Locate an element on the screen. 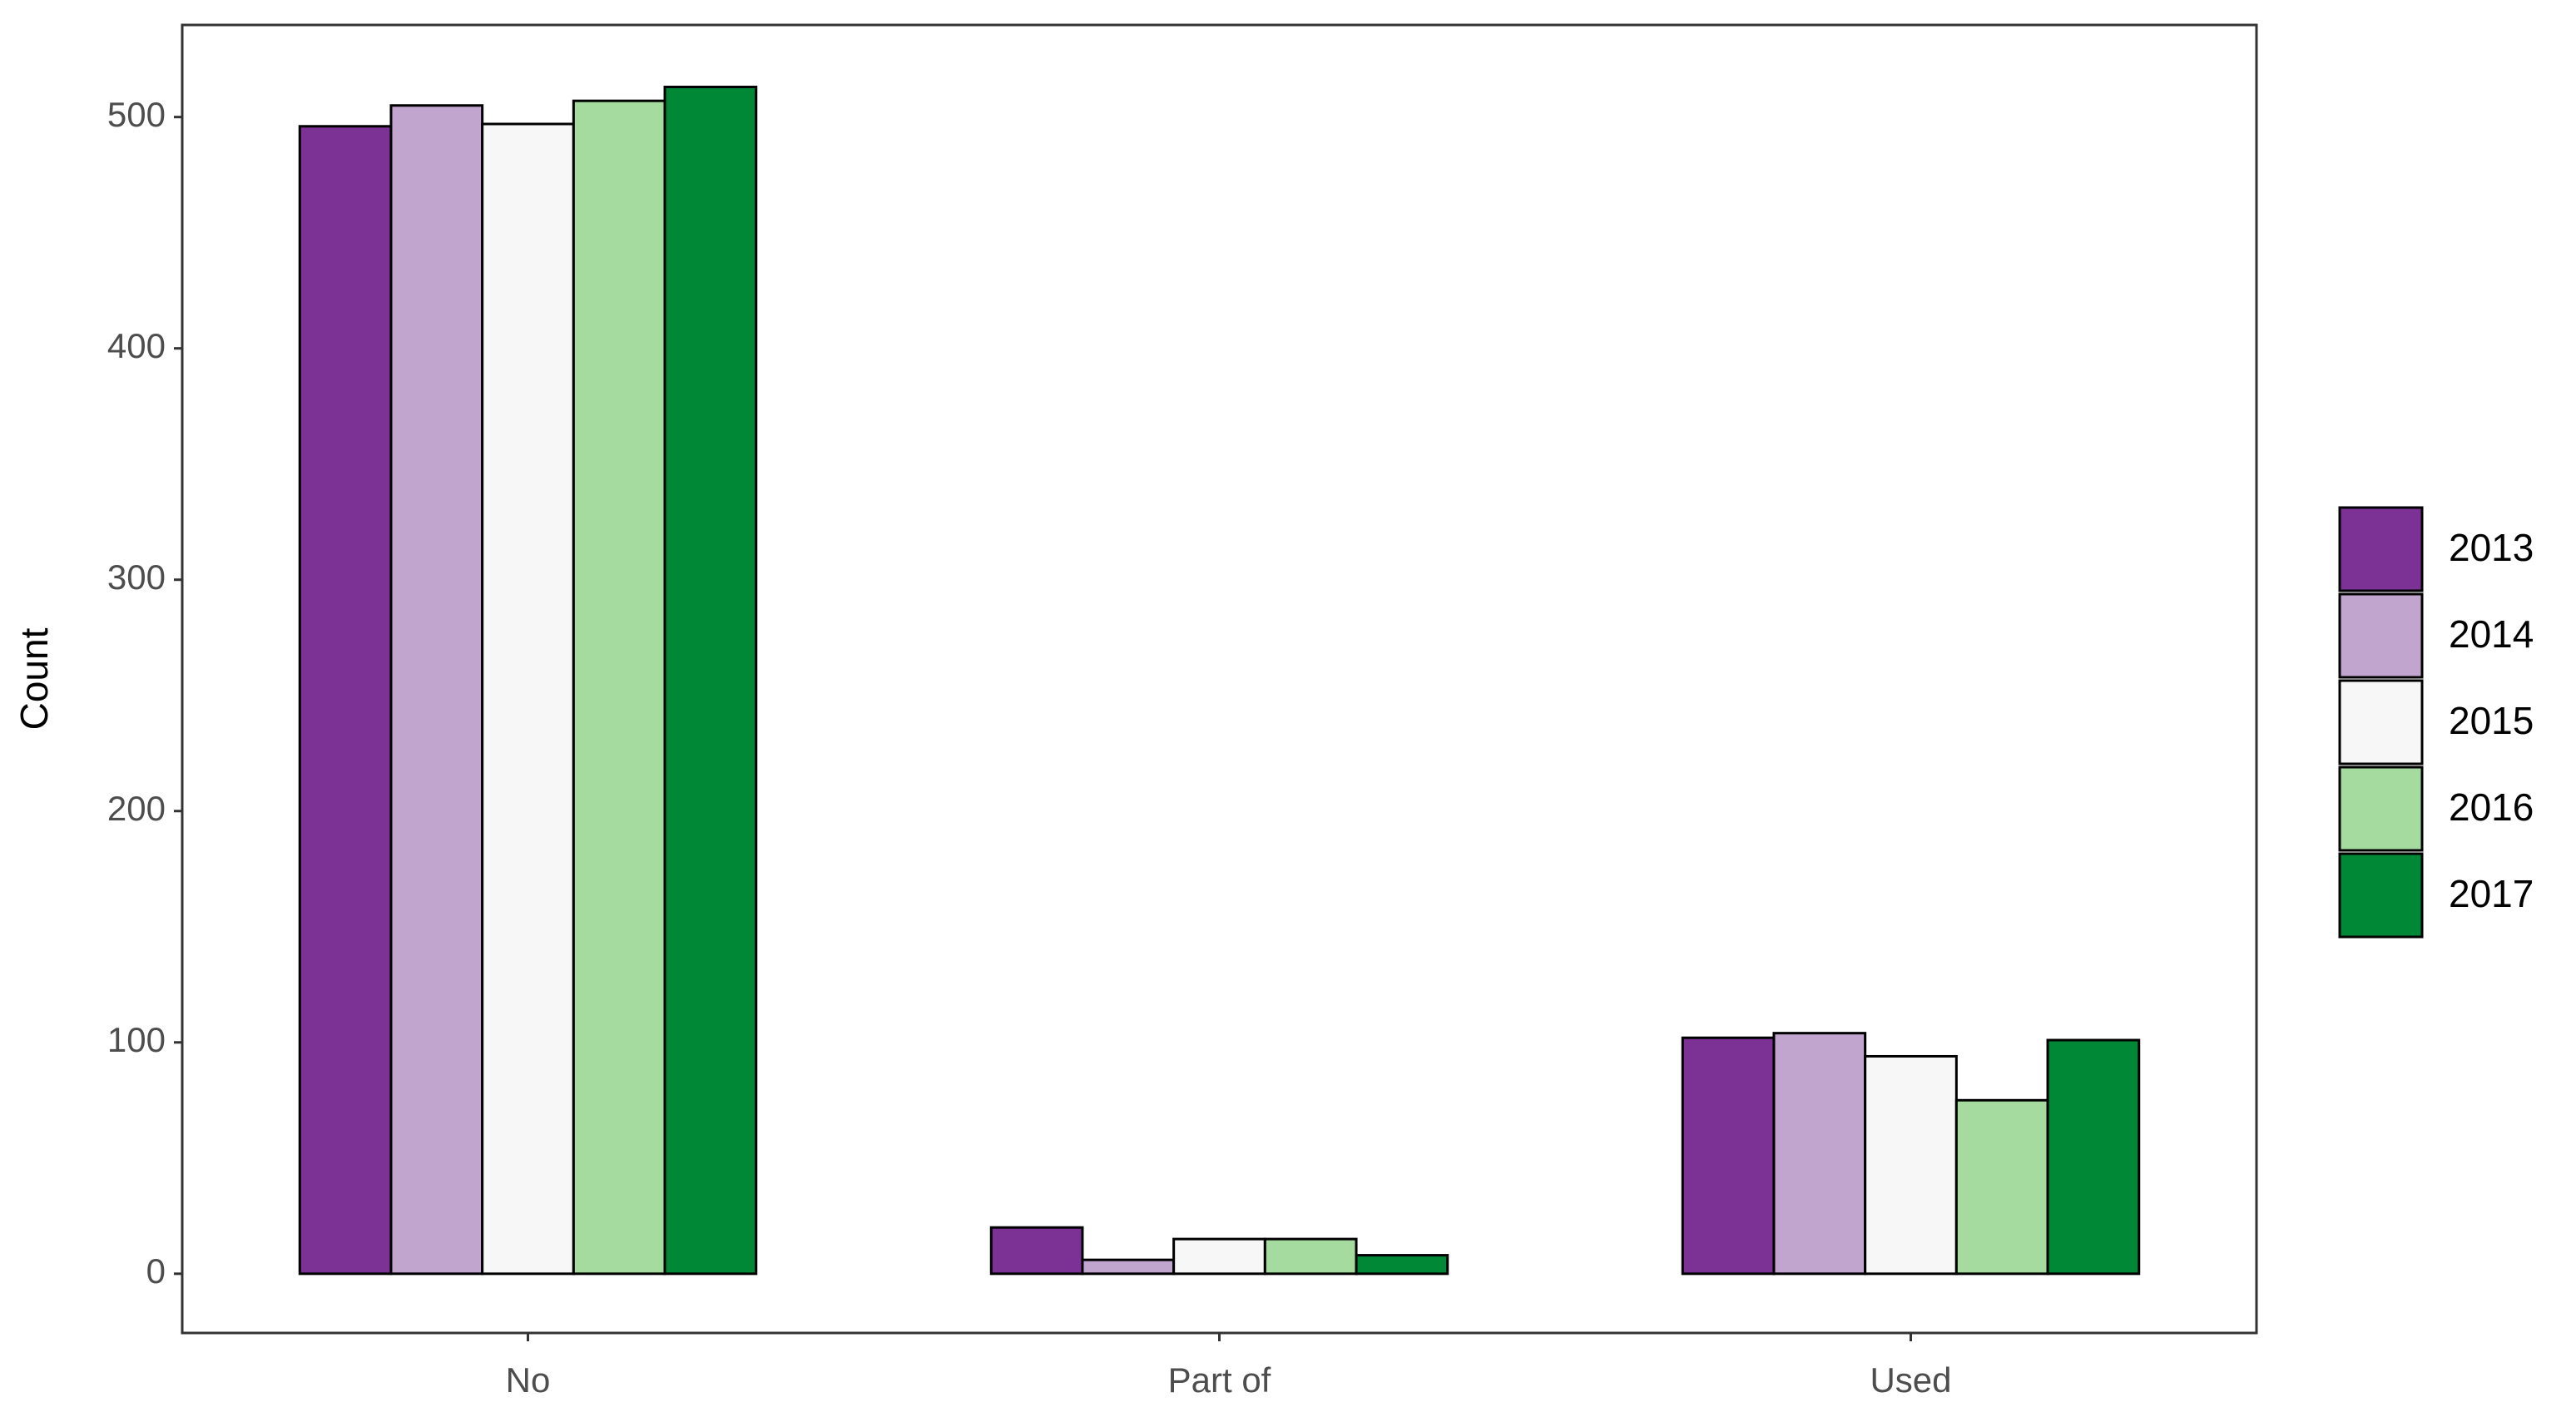 This screenshot has height=1422, width=2576. y-tick-label: 500 is located at coordinates (136, 114).